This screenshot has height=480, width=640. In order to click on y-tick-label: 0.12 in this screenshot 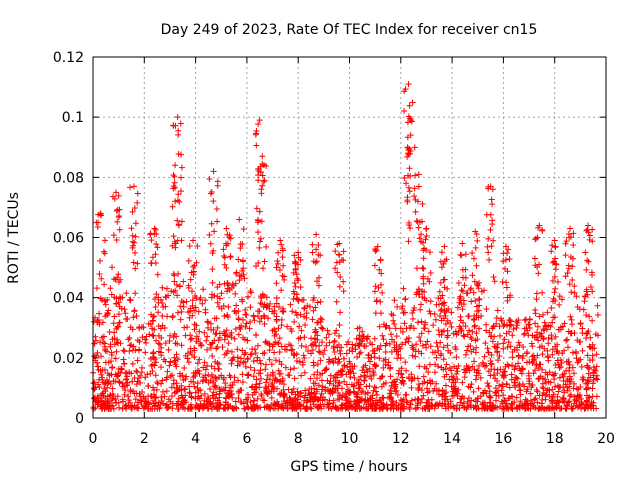, I will do `click(68, 58)`.